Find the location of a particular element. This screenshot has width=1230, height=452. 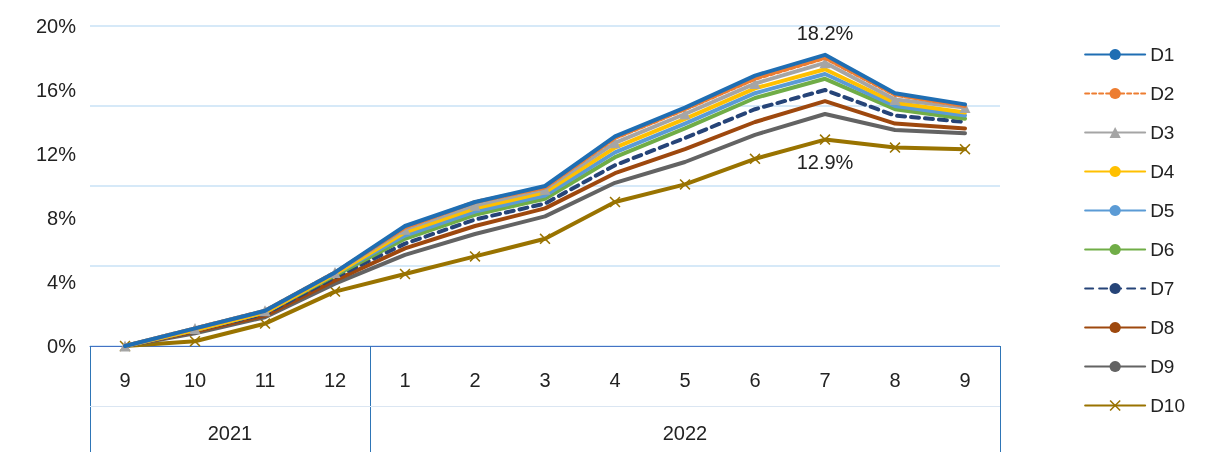

x-tick-label: 10 is located at coordinates (195, 380).